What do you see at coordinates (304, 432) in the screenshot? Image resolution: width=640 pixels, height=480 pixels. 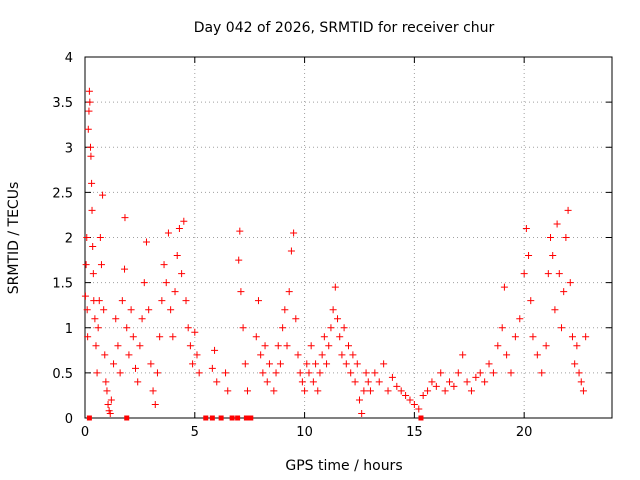 I see `x-tick-label: 10` at bounding box center [304, 432].